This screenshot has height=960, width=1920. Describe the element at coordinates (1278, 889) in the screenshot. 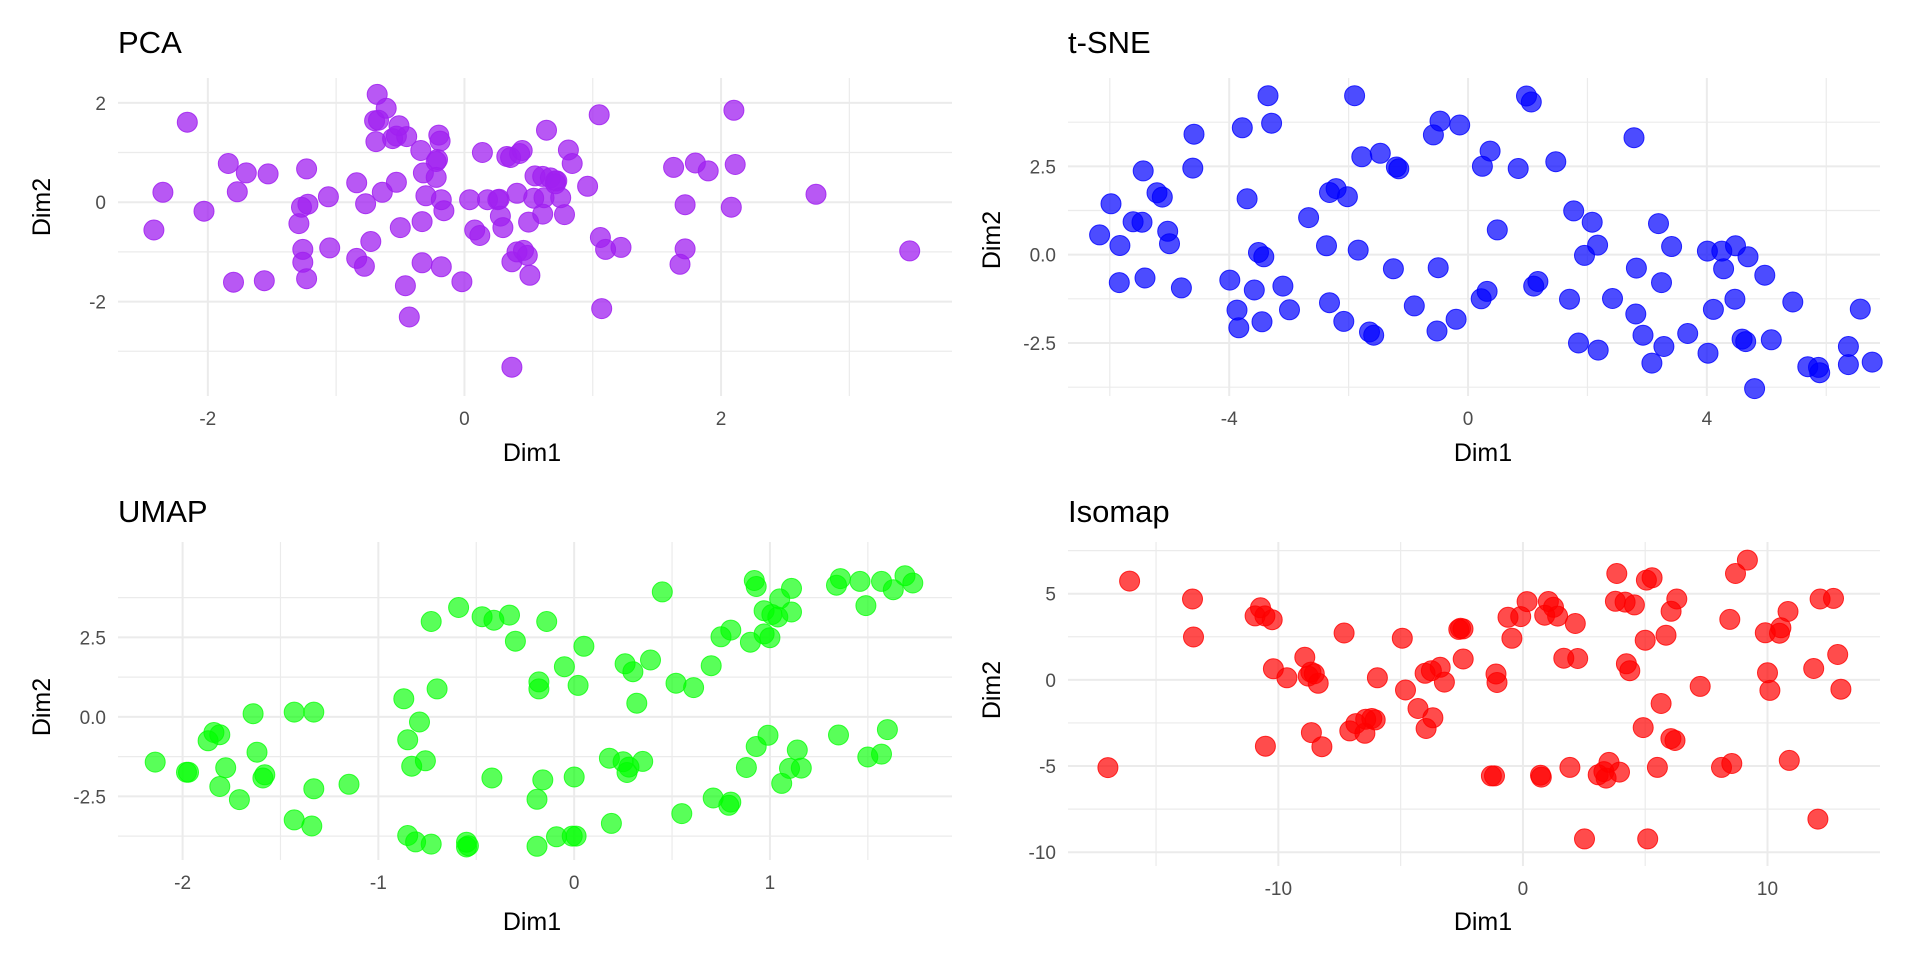

I see `isomap-x-tick-label: -10` at that location.